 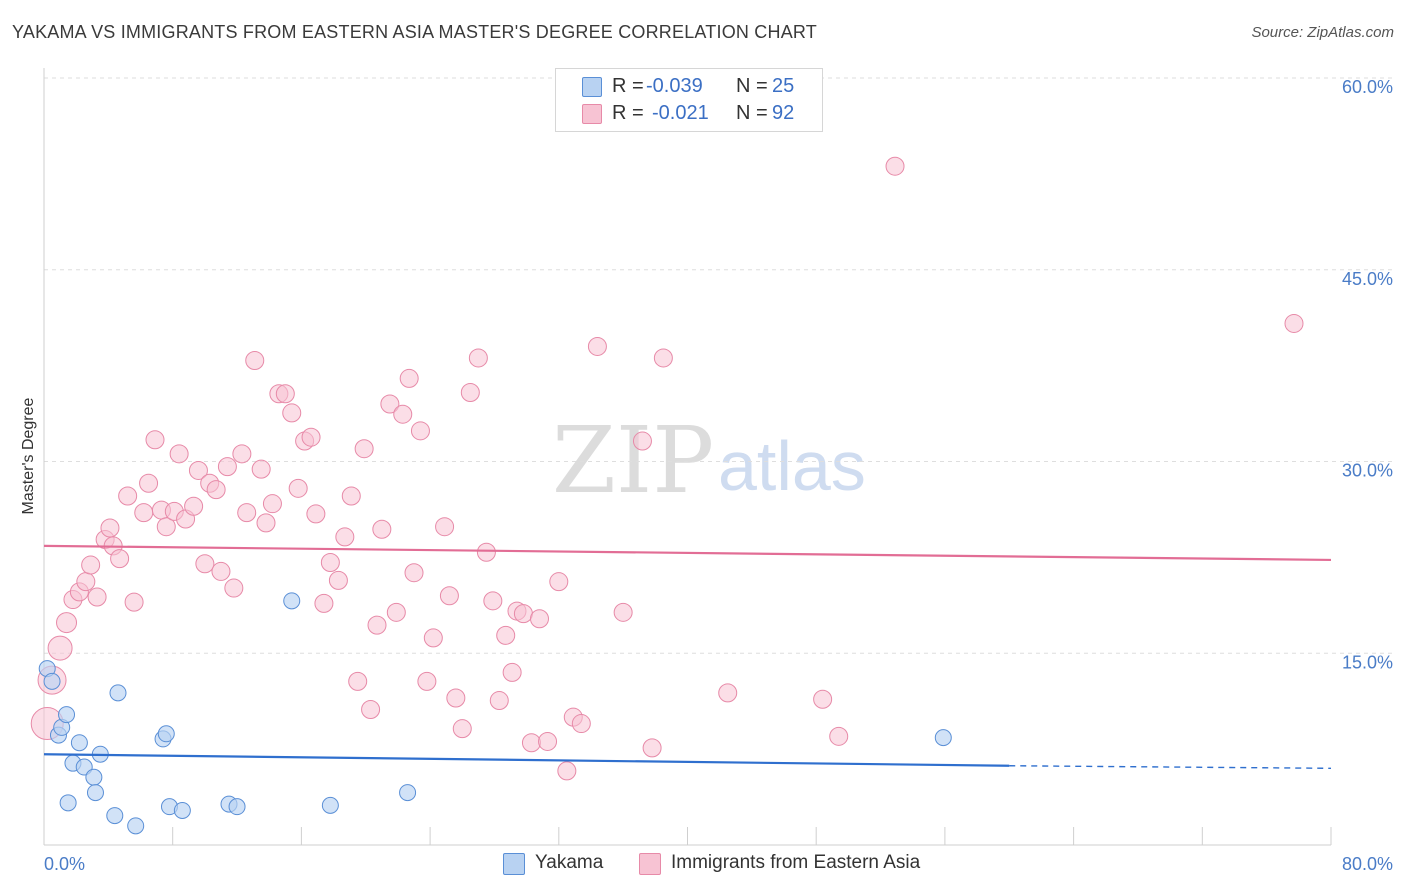 I want to click on x-tick-label: 80.0%, so click(x=1367, y=864).